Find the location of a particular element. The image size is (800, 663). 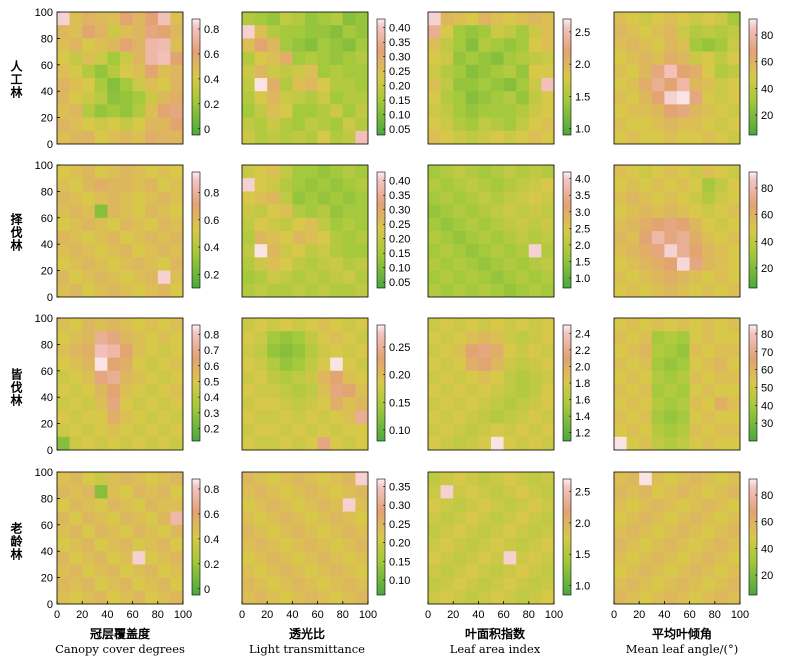

x-tick-label: 60 is located at coordinates (317, 615).